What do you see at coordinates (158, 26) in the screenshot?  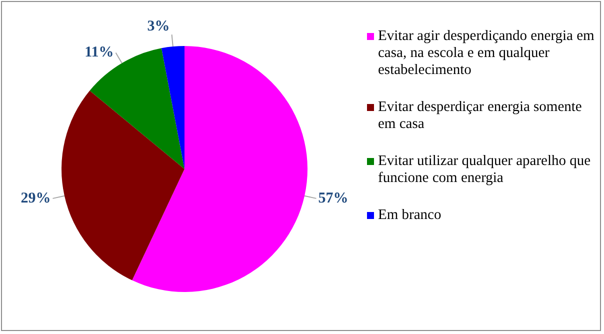 I see `data-label: 3%` at bounding box center [158, 26].